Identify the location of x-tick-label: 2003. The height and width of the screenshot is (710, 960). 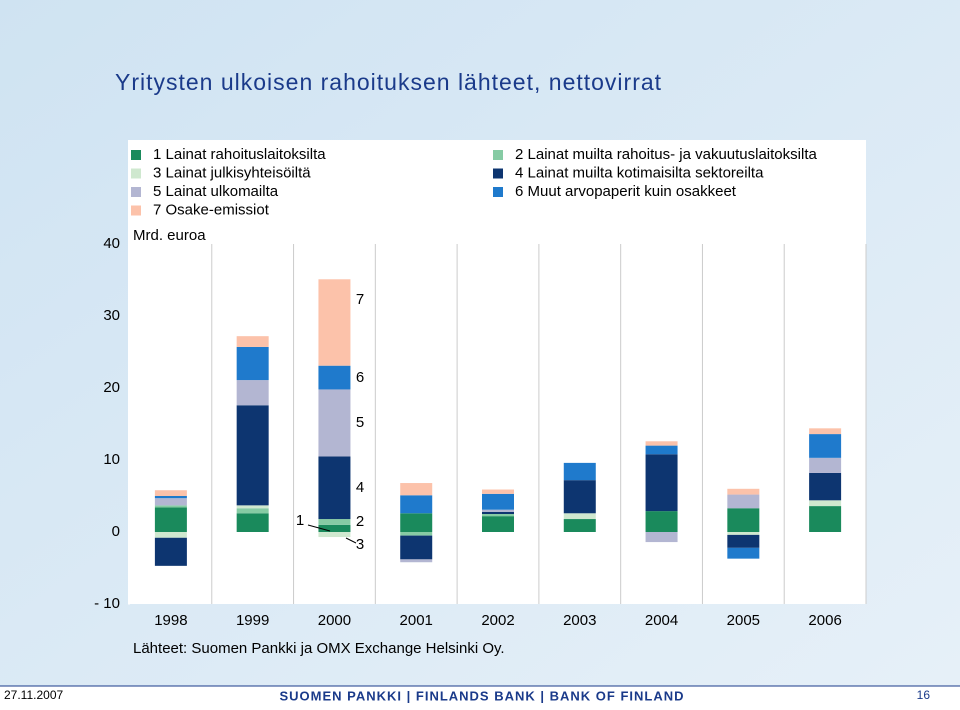
(579, 620).